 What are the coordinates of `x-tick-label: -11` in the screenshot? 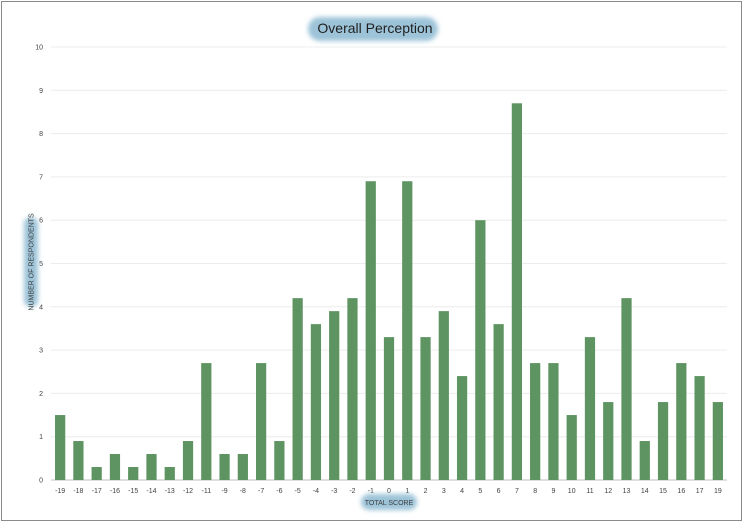 It's located at (206, 491).